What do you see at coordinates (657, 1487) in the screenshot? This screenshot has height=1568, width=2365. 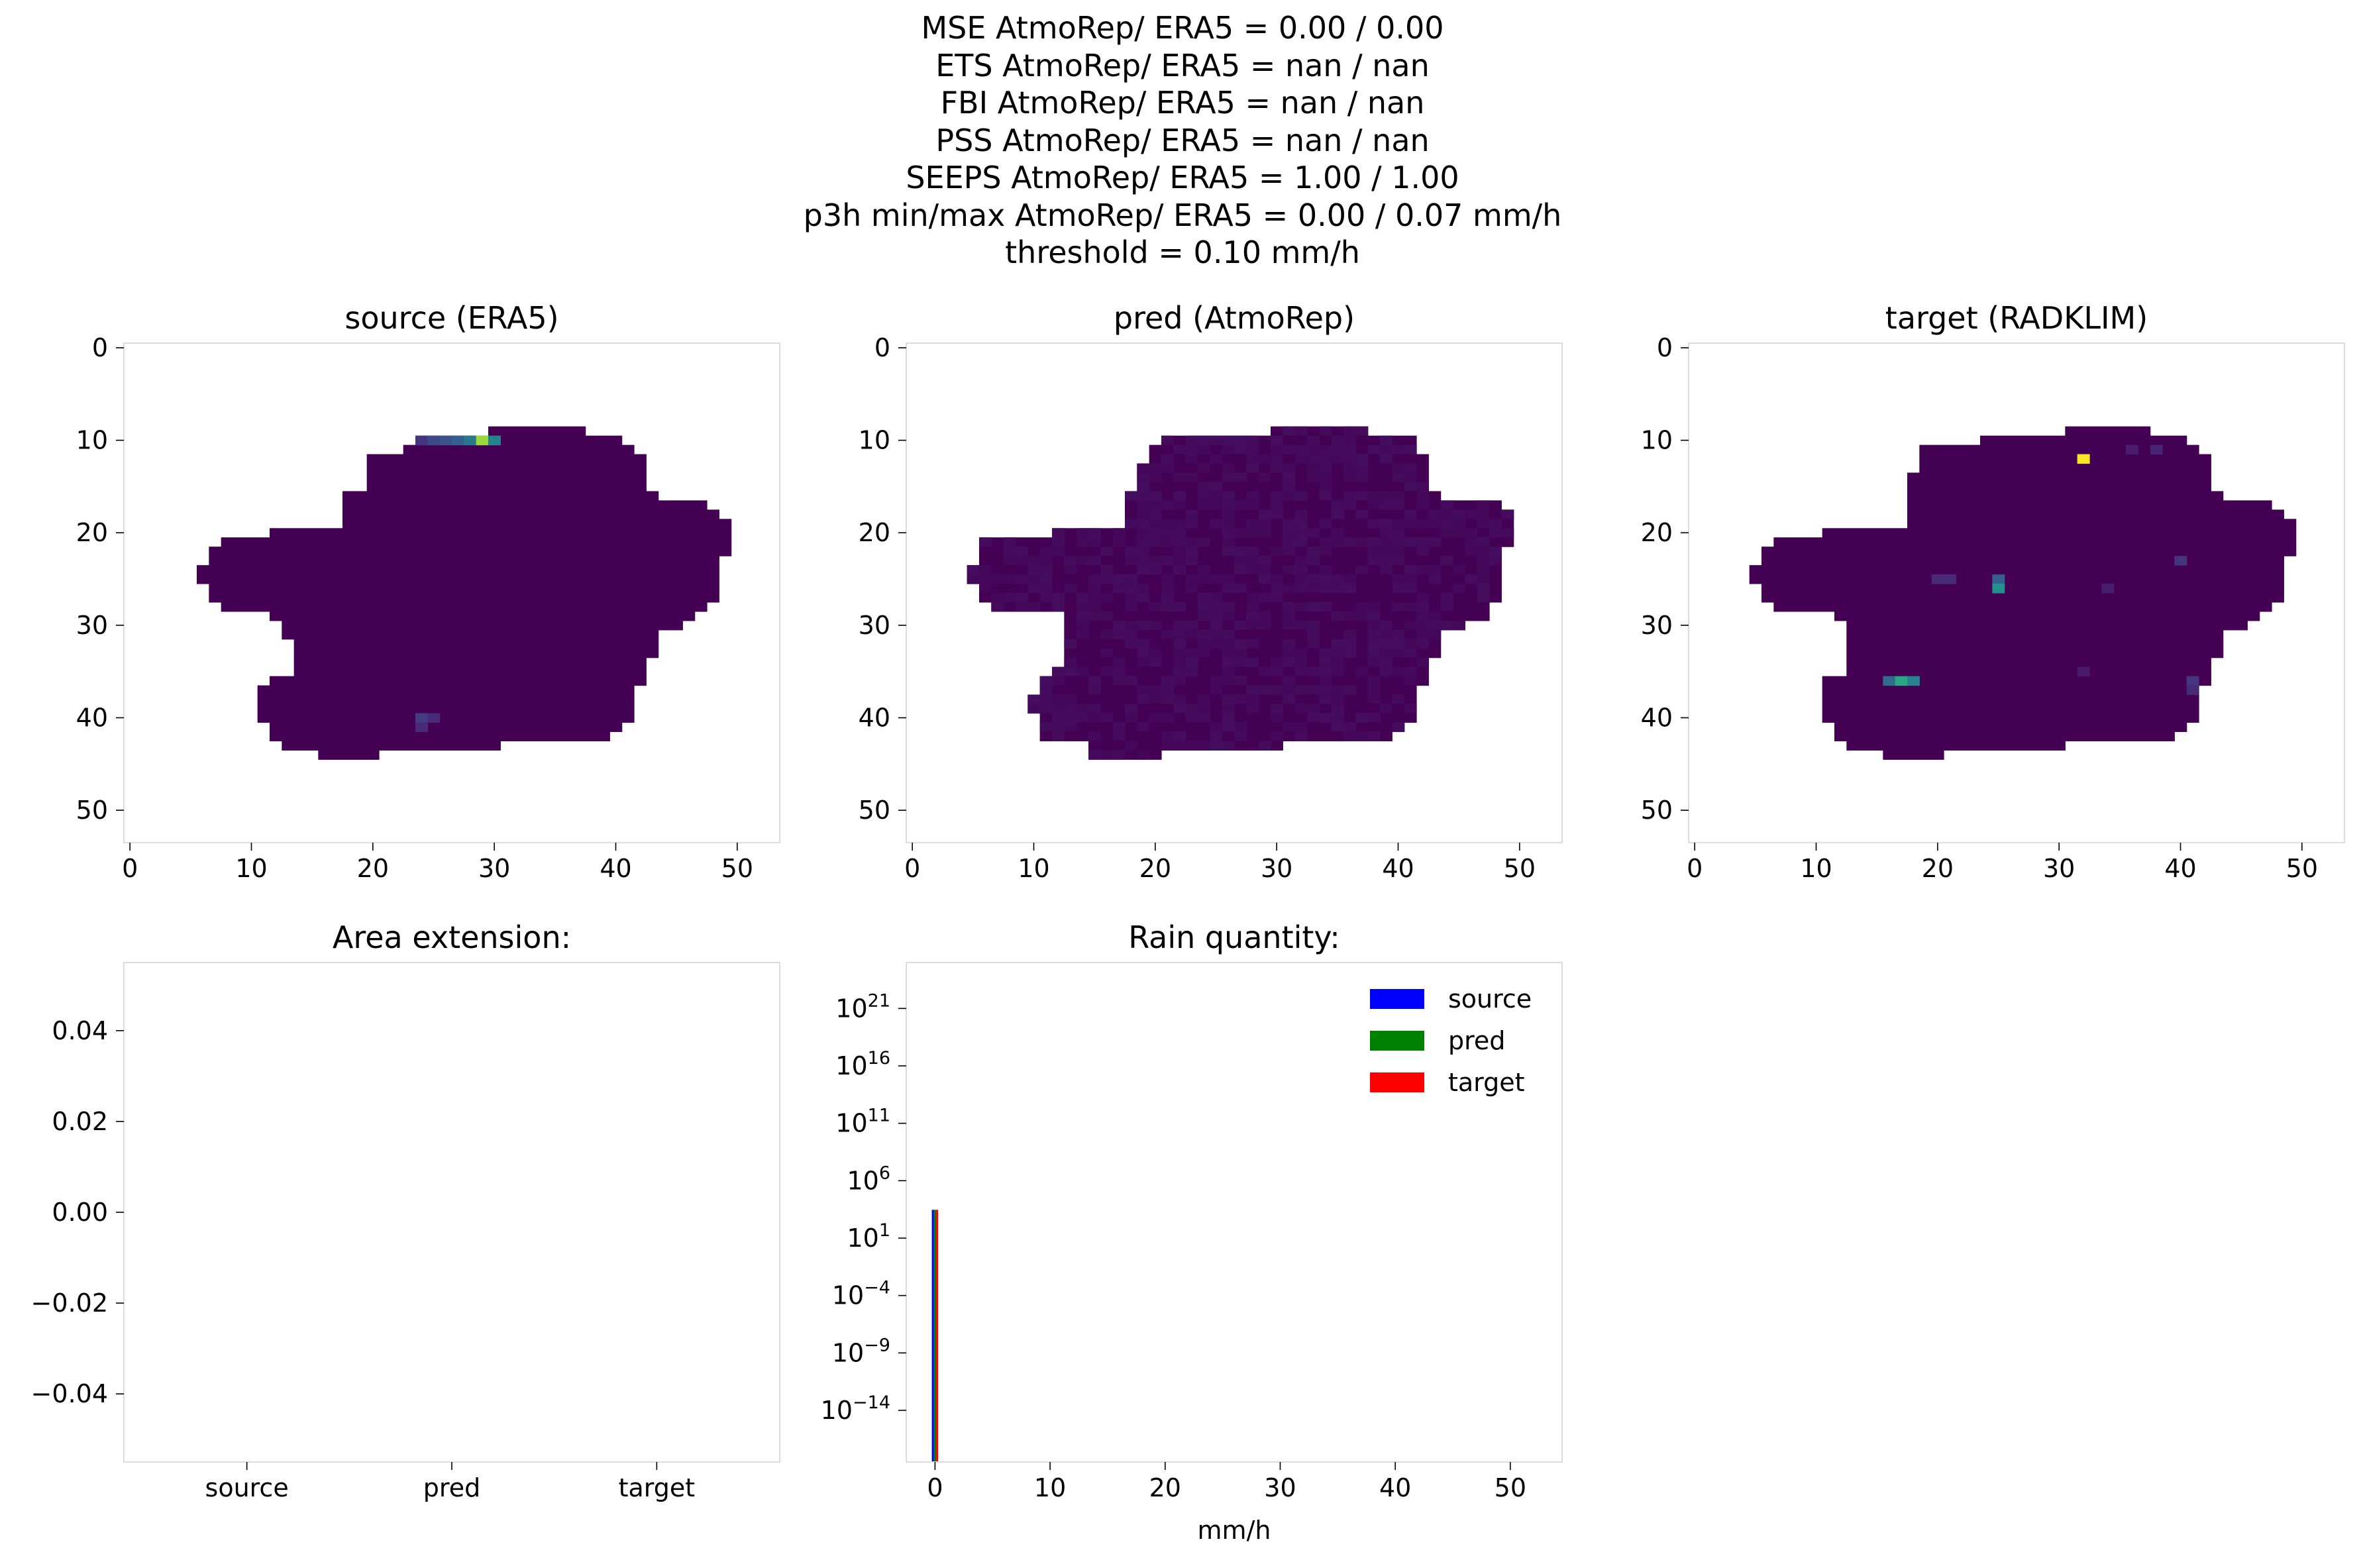 I see `x-tick-label: target` at bounding box center [657, 1487].